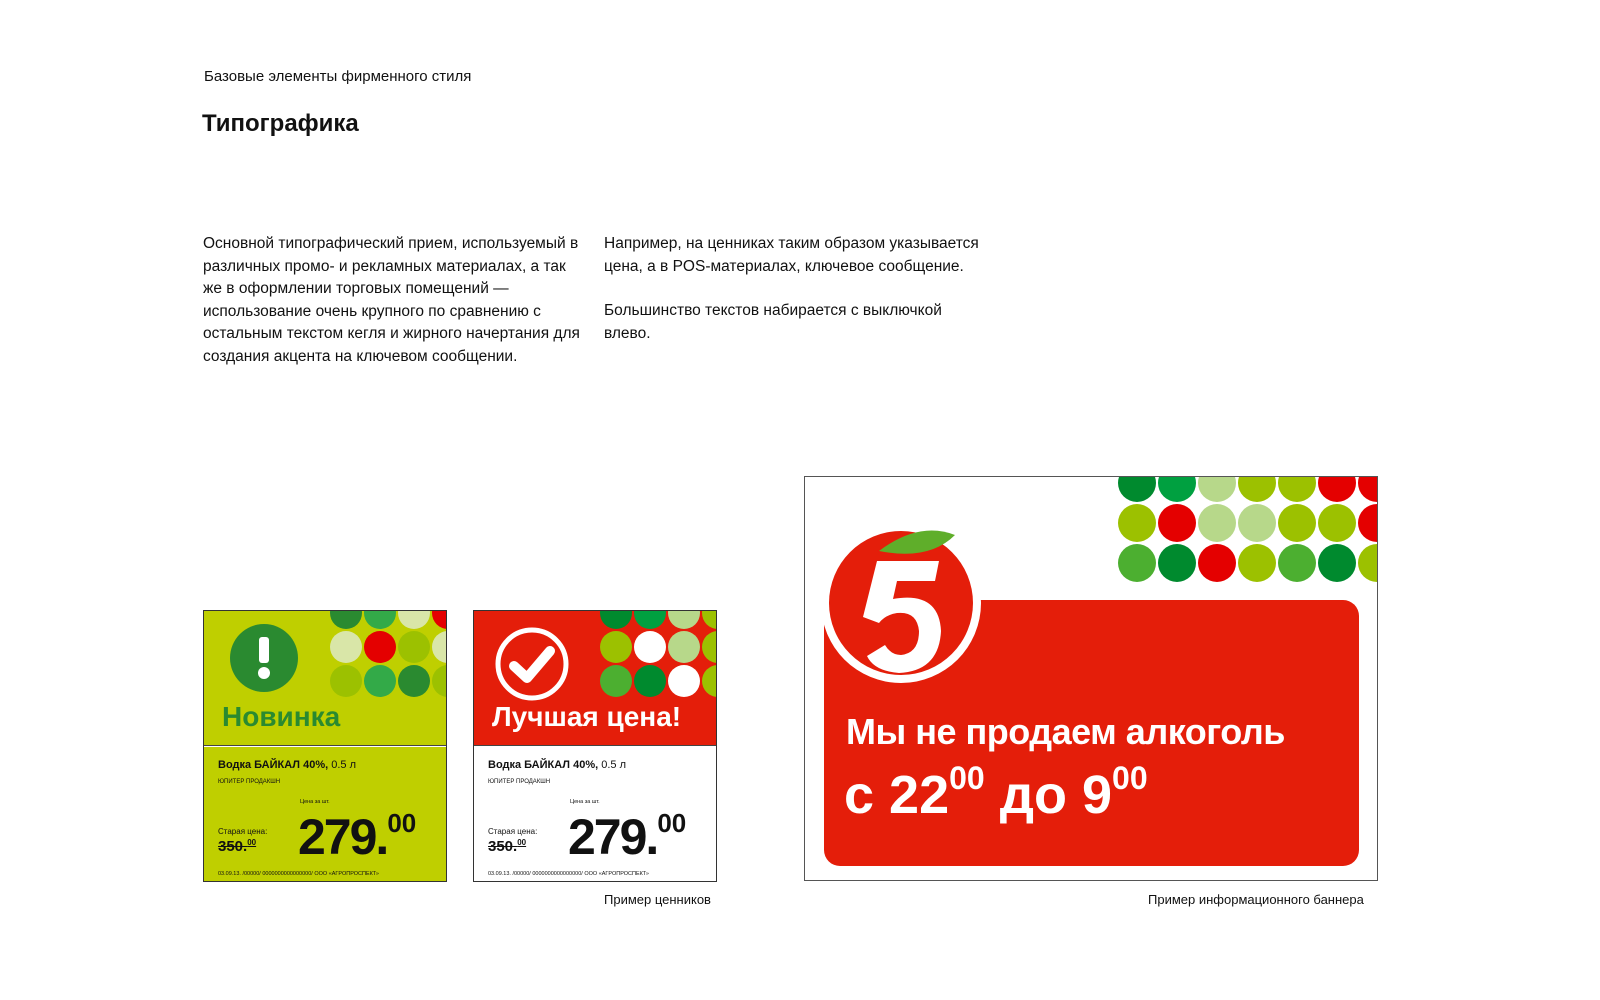  I want to click on old-price-value: 350., so click(503, 846).